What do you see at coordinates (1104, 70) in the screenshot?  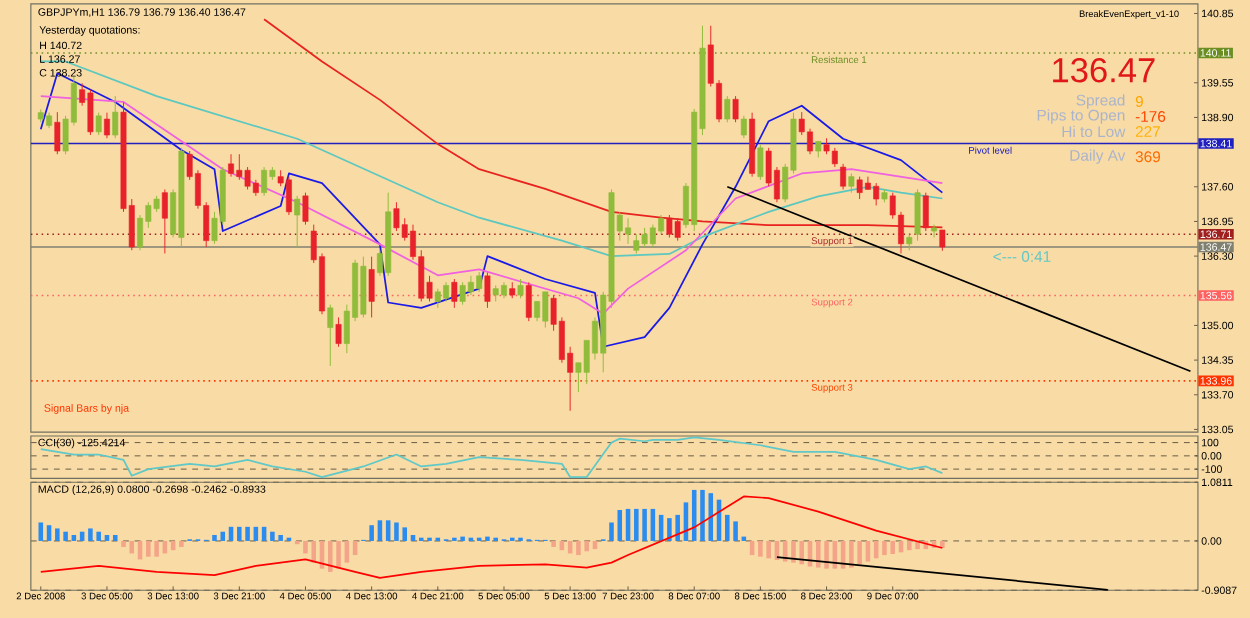 I see `annotation: 136.47` at bounding box center [1104, 70].